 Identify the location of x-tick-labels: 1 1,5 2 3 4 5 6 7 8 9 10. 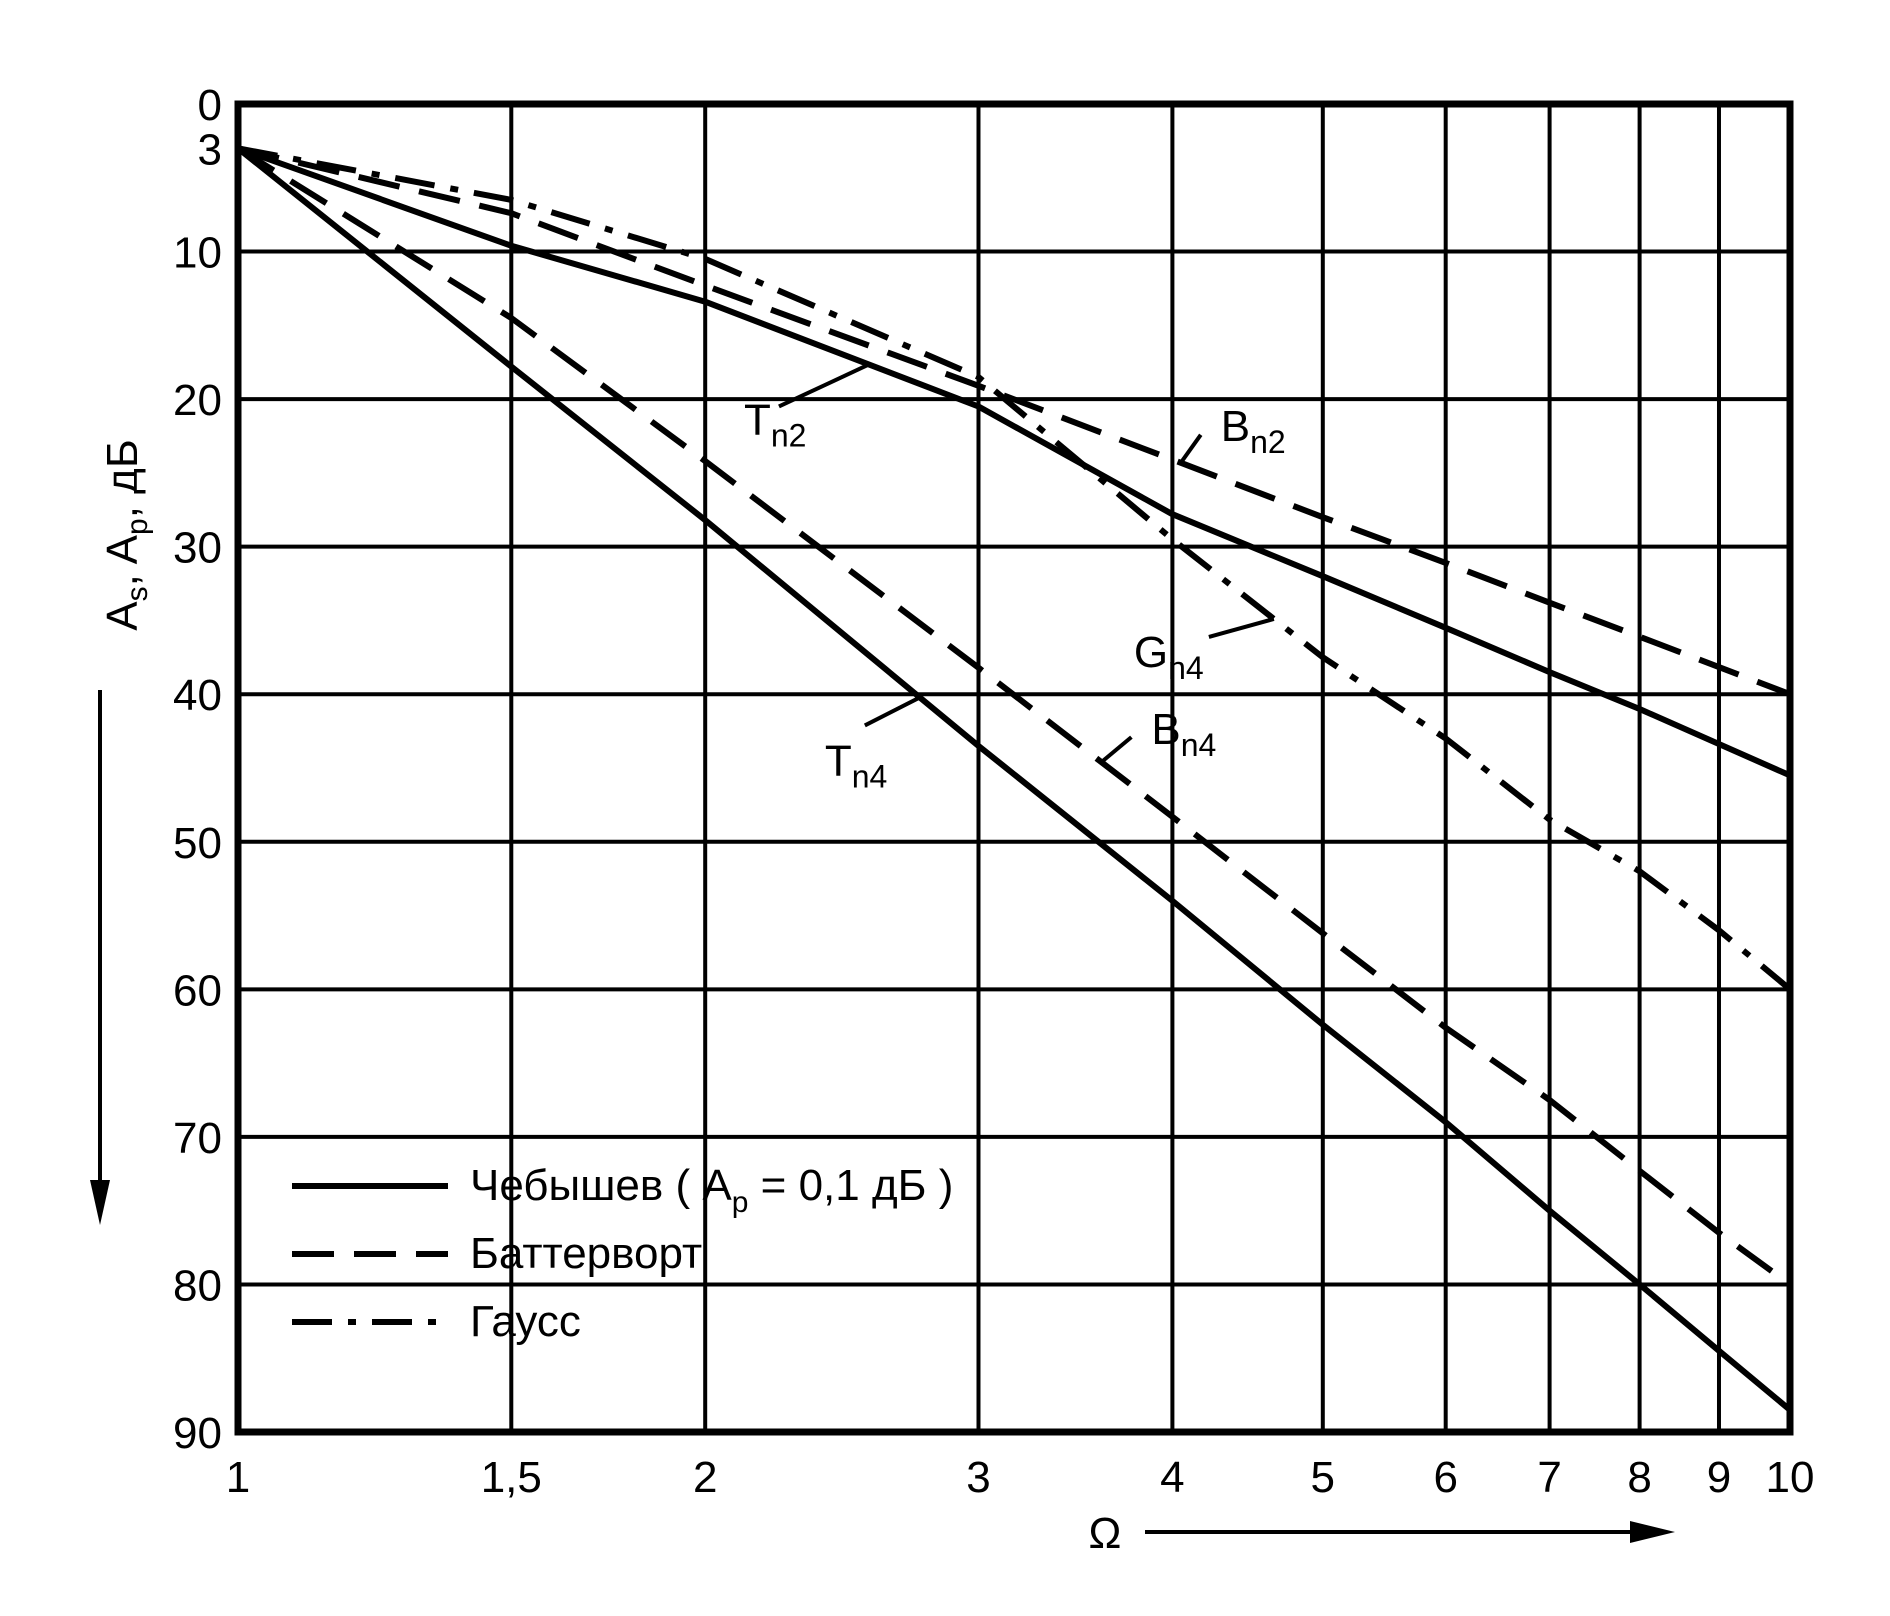
(1020, 1477).